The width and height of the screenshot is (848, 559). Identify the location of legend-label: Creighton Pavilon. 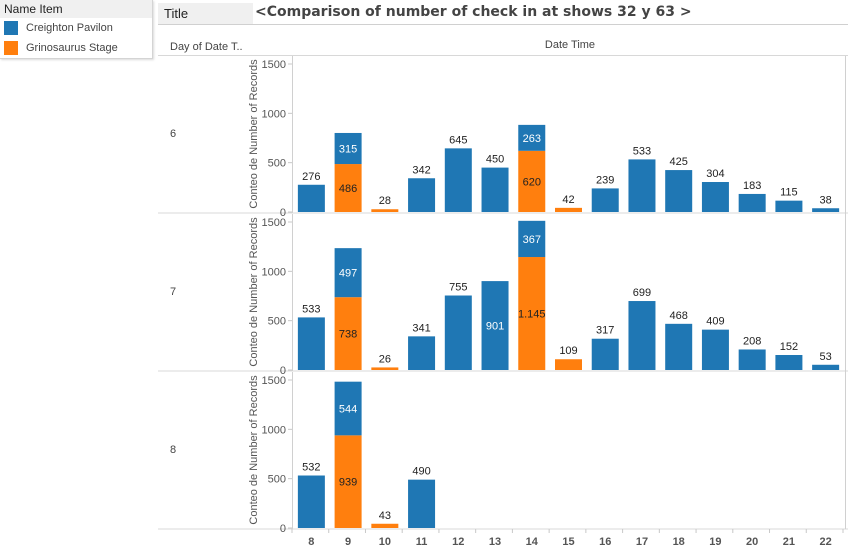
(69, 28).